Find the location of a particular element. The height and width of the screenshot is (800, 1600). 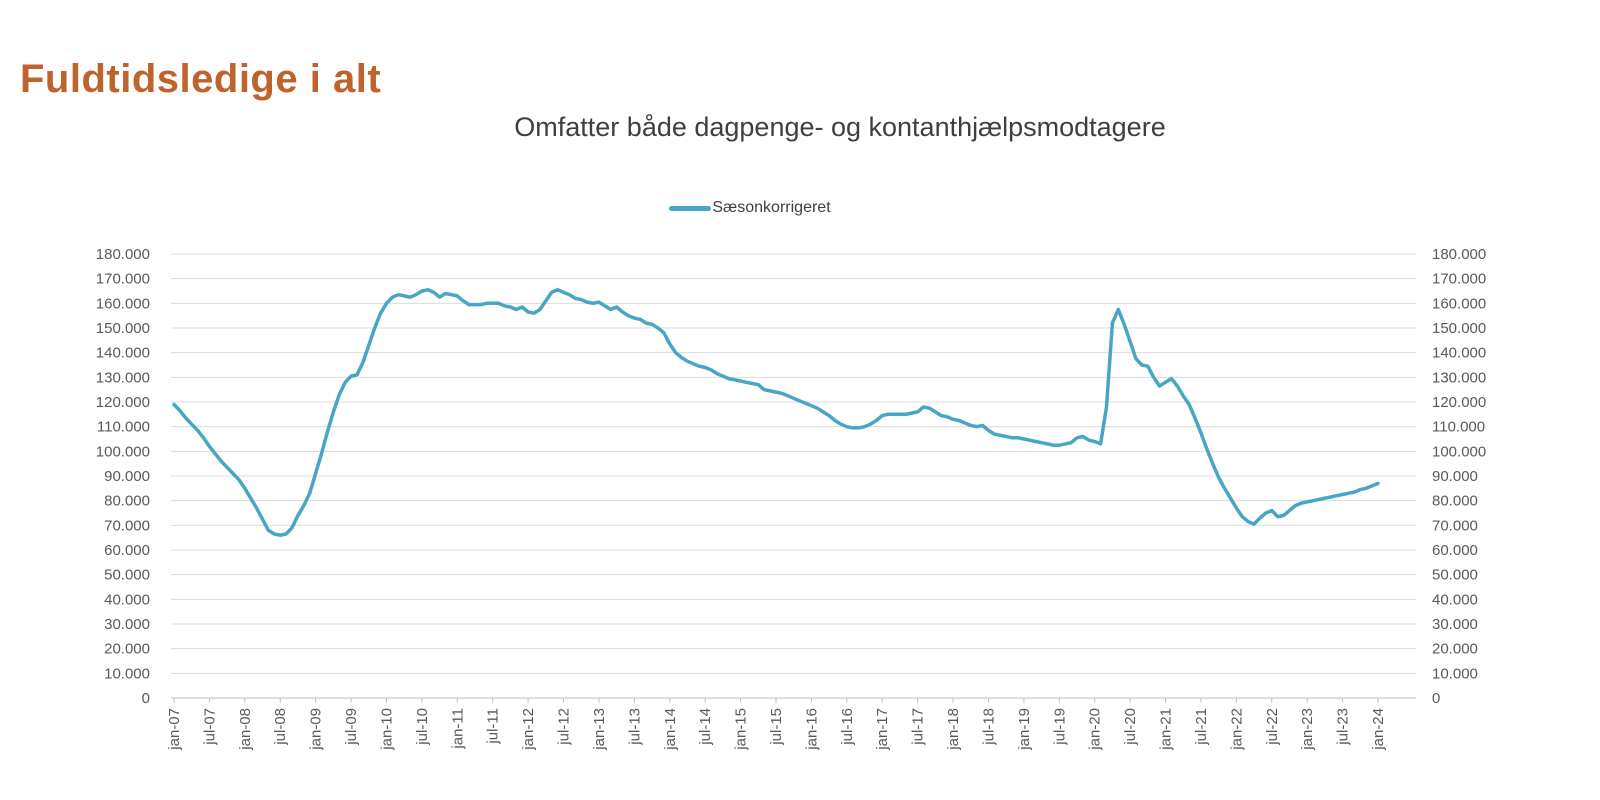

x-axis-label: jan-14 is located at coordinates (670, 729).